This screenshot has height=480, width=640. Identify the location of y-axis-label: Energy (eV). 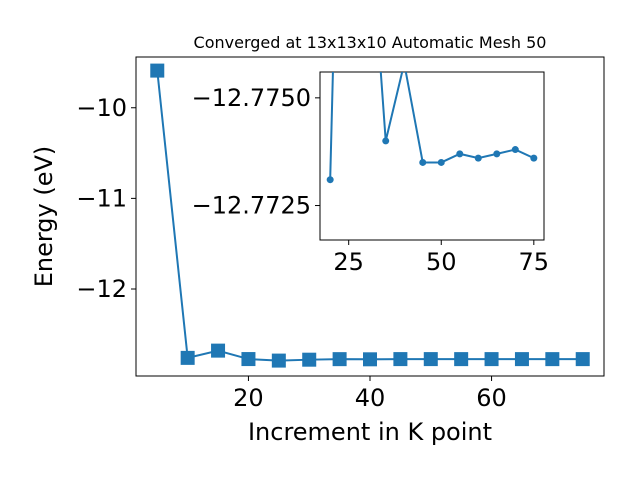
(44, 217).